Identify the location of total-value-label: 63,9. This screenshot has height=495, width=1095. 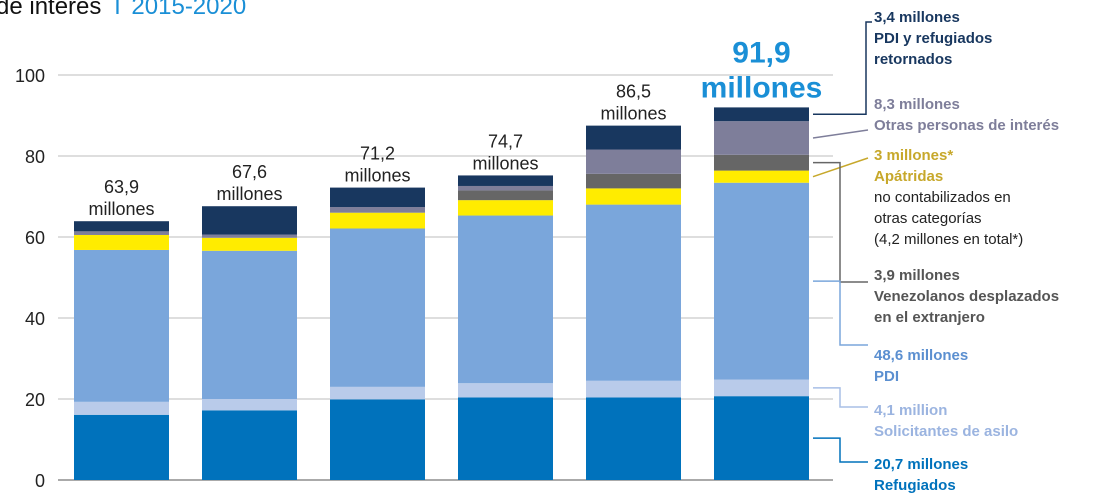
(121, 187).